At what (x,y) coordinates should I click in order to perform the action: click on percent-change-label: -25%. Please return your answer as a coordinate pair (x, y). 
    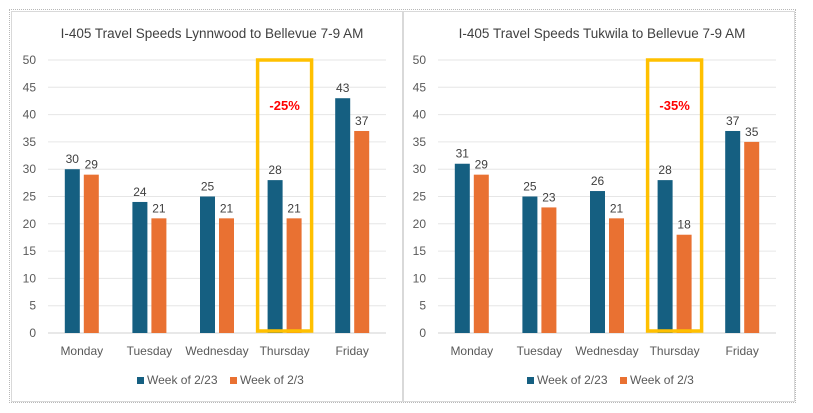
    Looking at the image, I should click on (284, 105).